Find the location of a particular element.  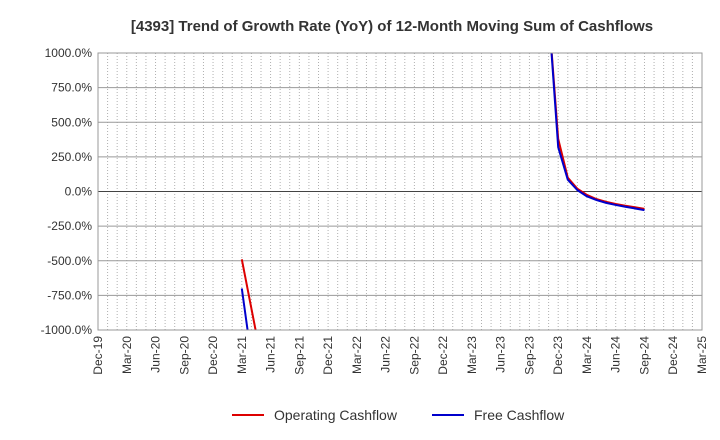

x-tick-label: Dec-21 is located at coordinates (328, 355).